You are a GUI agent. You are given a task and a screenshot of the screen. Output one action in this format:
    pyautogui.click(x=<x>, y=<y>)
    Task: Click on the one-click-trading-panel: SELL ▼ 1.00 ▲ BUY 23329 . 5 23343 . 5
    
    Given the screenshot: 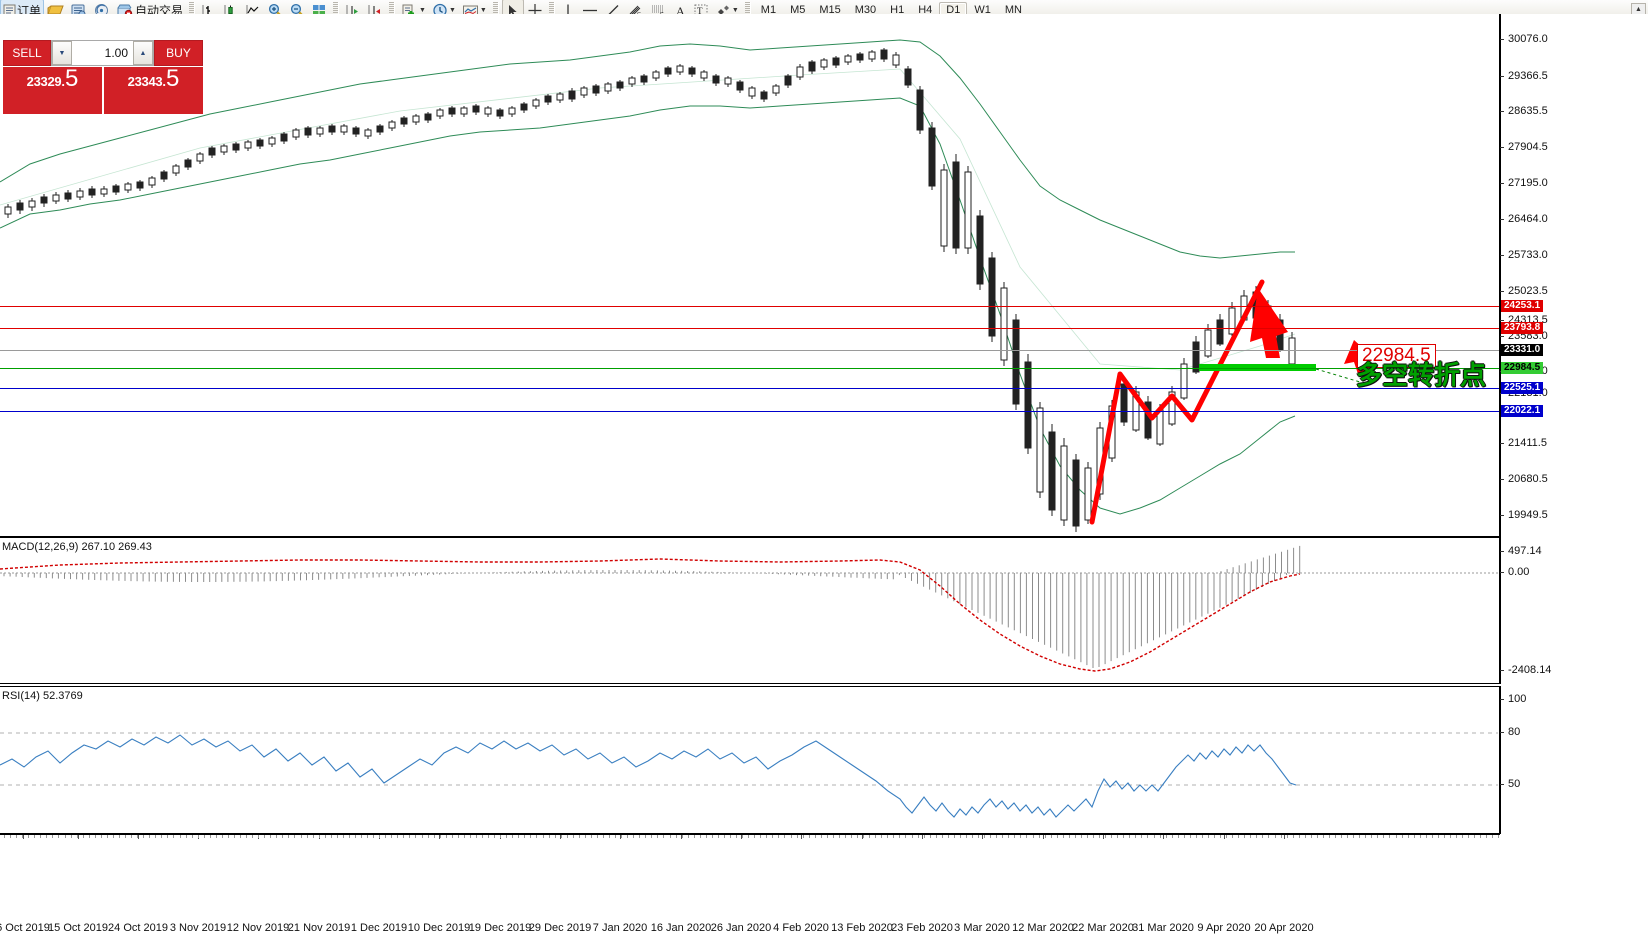 What is the action you would take?
    pyautogui.click(x=103, y=77)
    